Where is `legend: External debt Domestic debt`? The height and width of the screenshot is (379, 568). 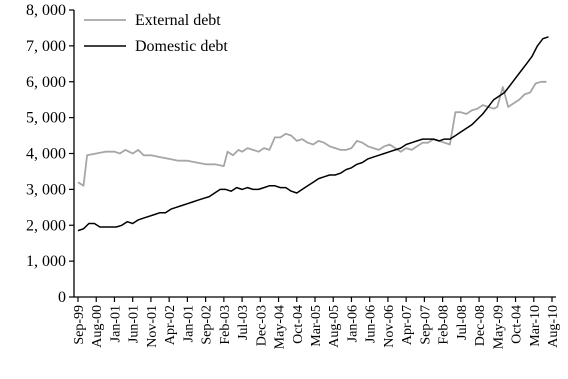 legend: External debt Domestic debt is located at coordinates (156, 33).